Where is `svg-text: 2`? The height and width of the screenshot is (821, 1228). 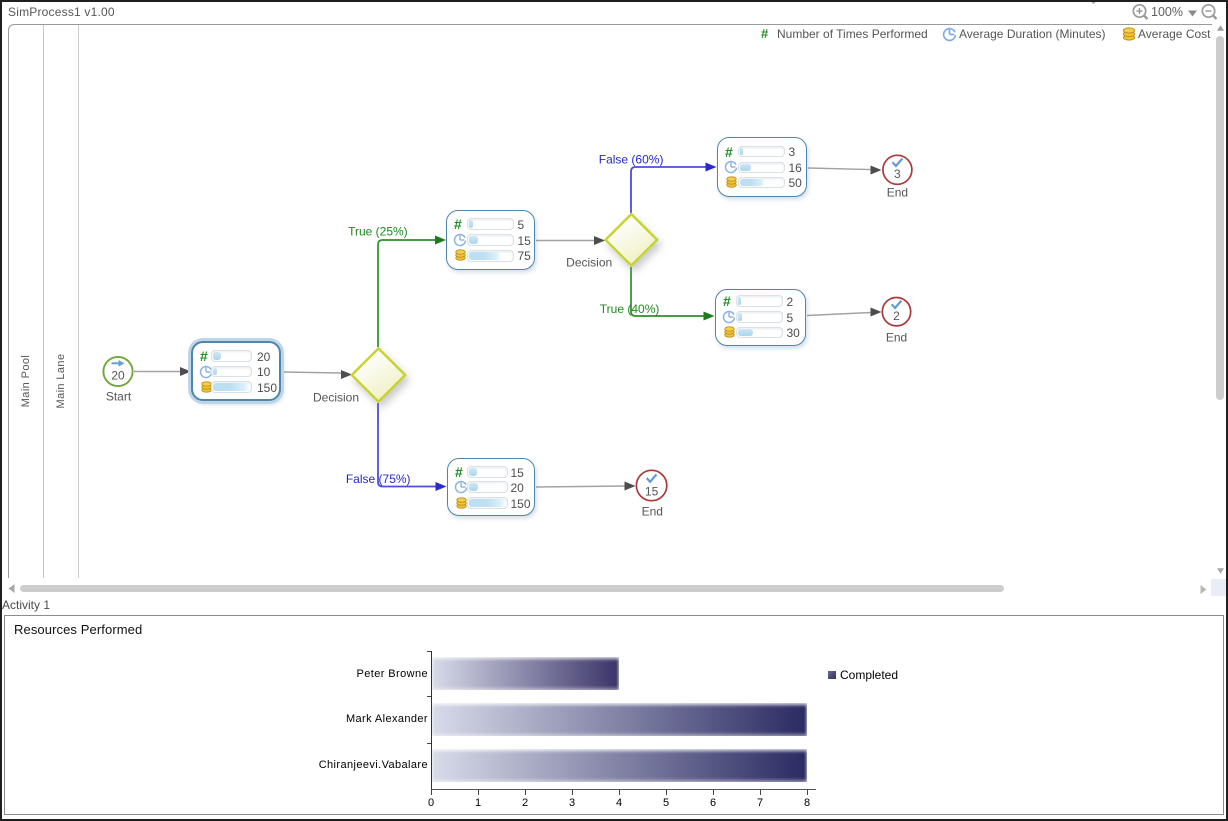
svg-text: 2 is located at coordinates (896, 316).